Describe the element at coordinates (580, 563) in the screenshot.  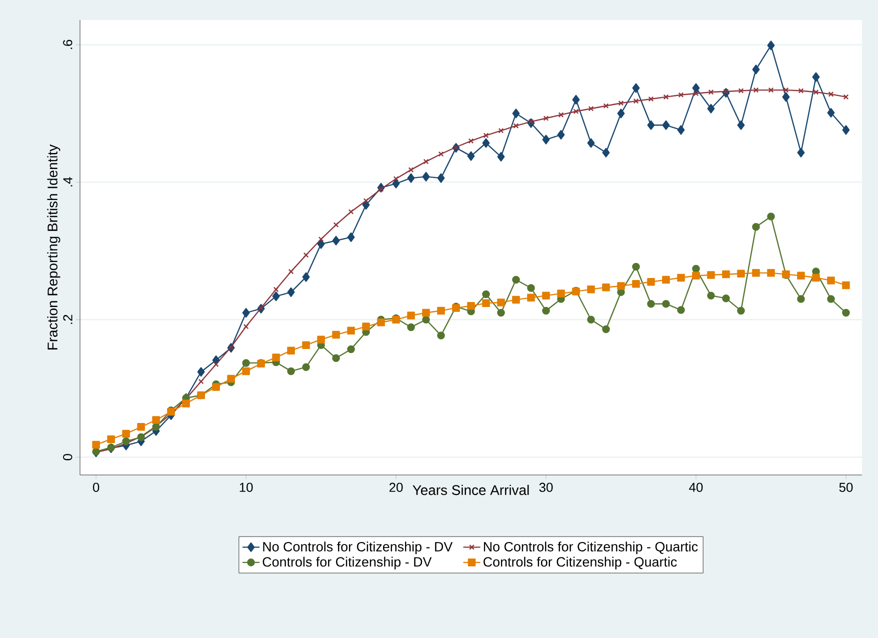
I see `legend-label: Controls for Citizenship - Quartic` at that location.